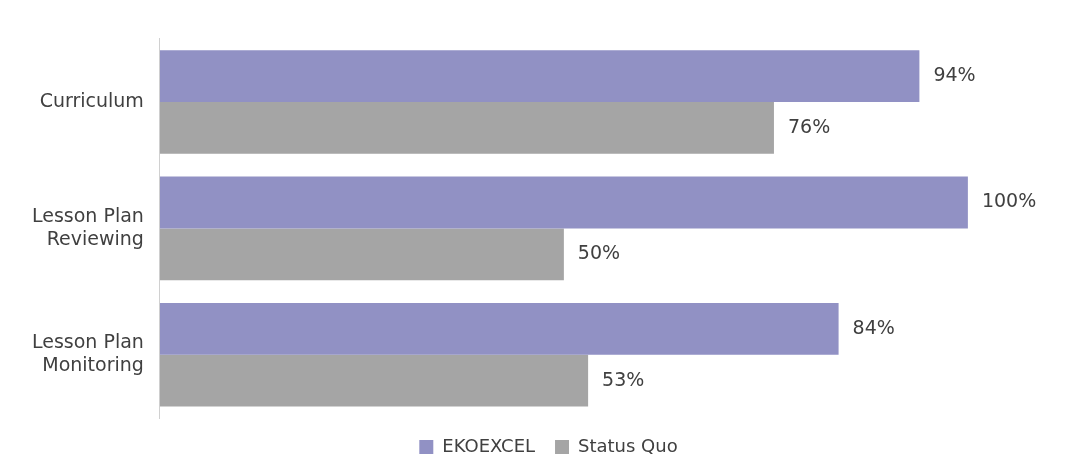  What do you see at coordinates (1009, 200) in the screenshot?
I see `data-label: 100%` at bounding box center [1009, 200].